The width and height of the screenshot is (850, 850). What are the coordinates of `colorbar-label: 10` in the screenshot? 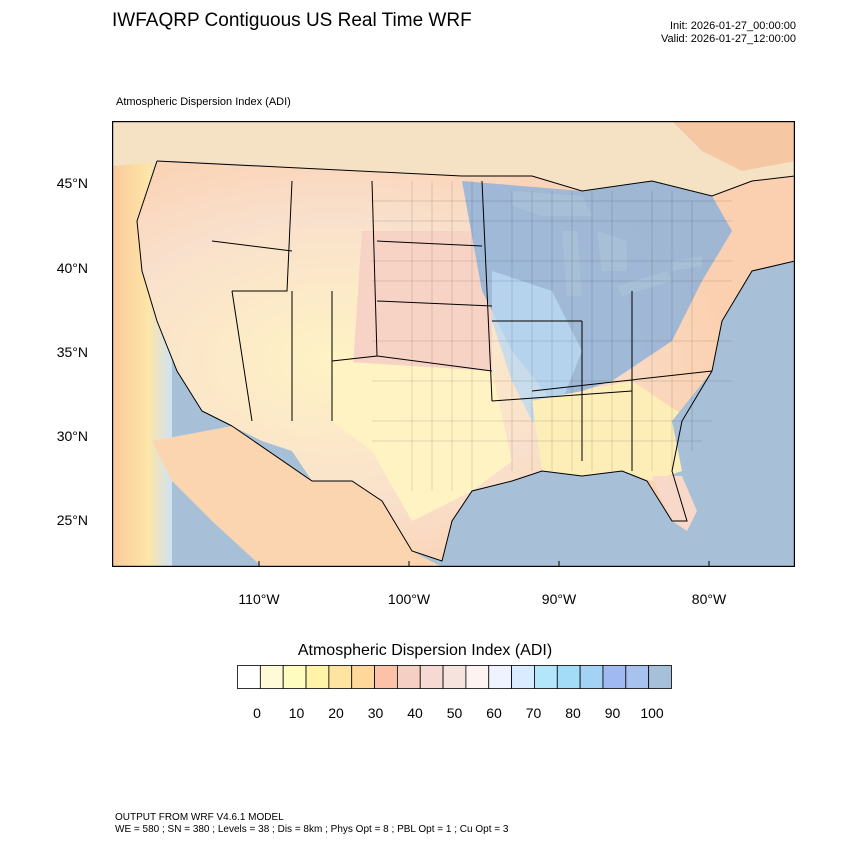 It's located at (296, 713).